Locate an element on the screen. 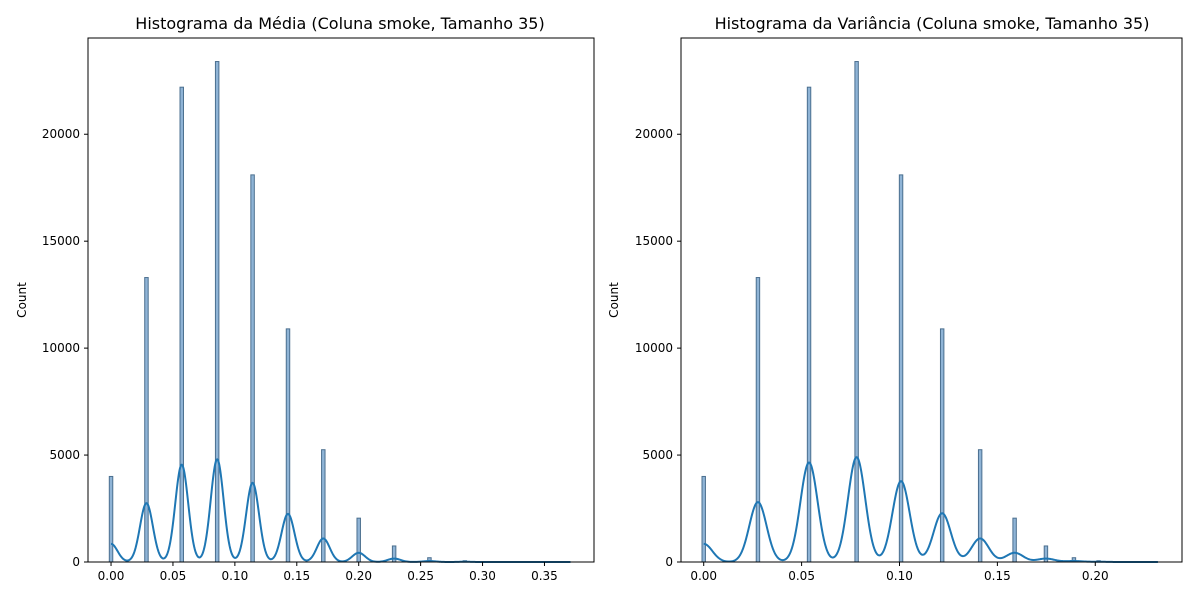 The height and width of the screenshot is (600, 1200). variance-x-tick-label: 0.15 is located at coordinates (997, 576).